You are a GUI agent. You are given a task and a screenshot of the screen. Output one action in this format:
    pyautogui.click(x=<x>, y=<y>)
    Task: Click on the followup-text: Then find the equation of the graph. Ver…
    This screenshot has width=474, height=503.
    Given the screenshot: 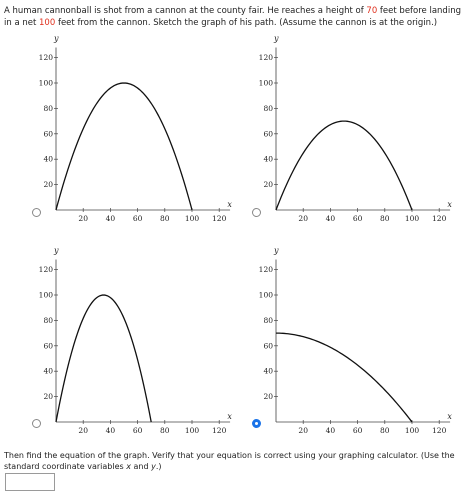 What is the action you would take?
    pyautogui.click(x=234, y=461)
    